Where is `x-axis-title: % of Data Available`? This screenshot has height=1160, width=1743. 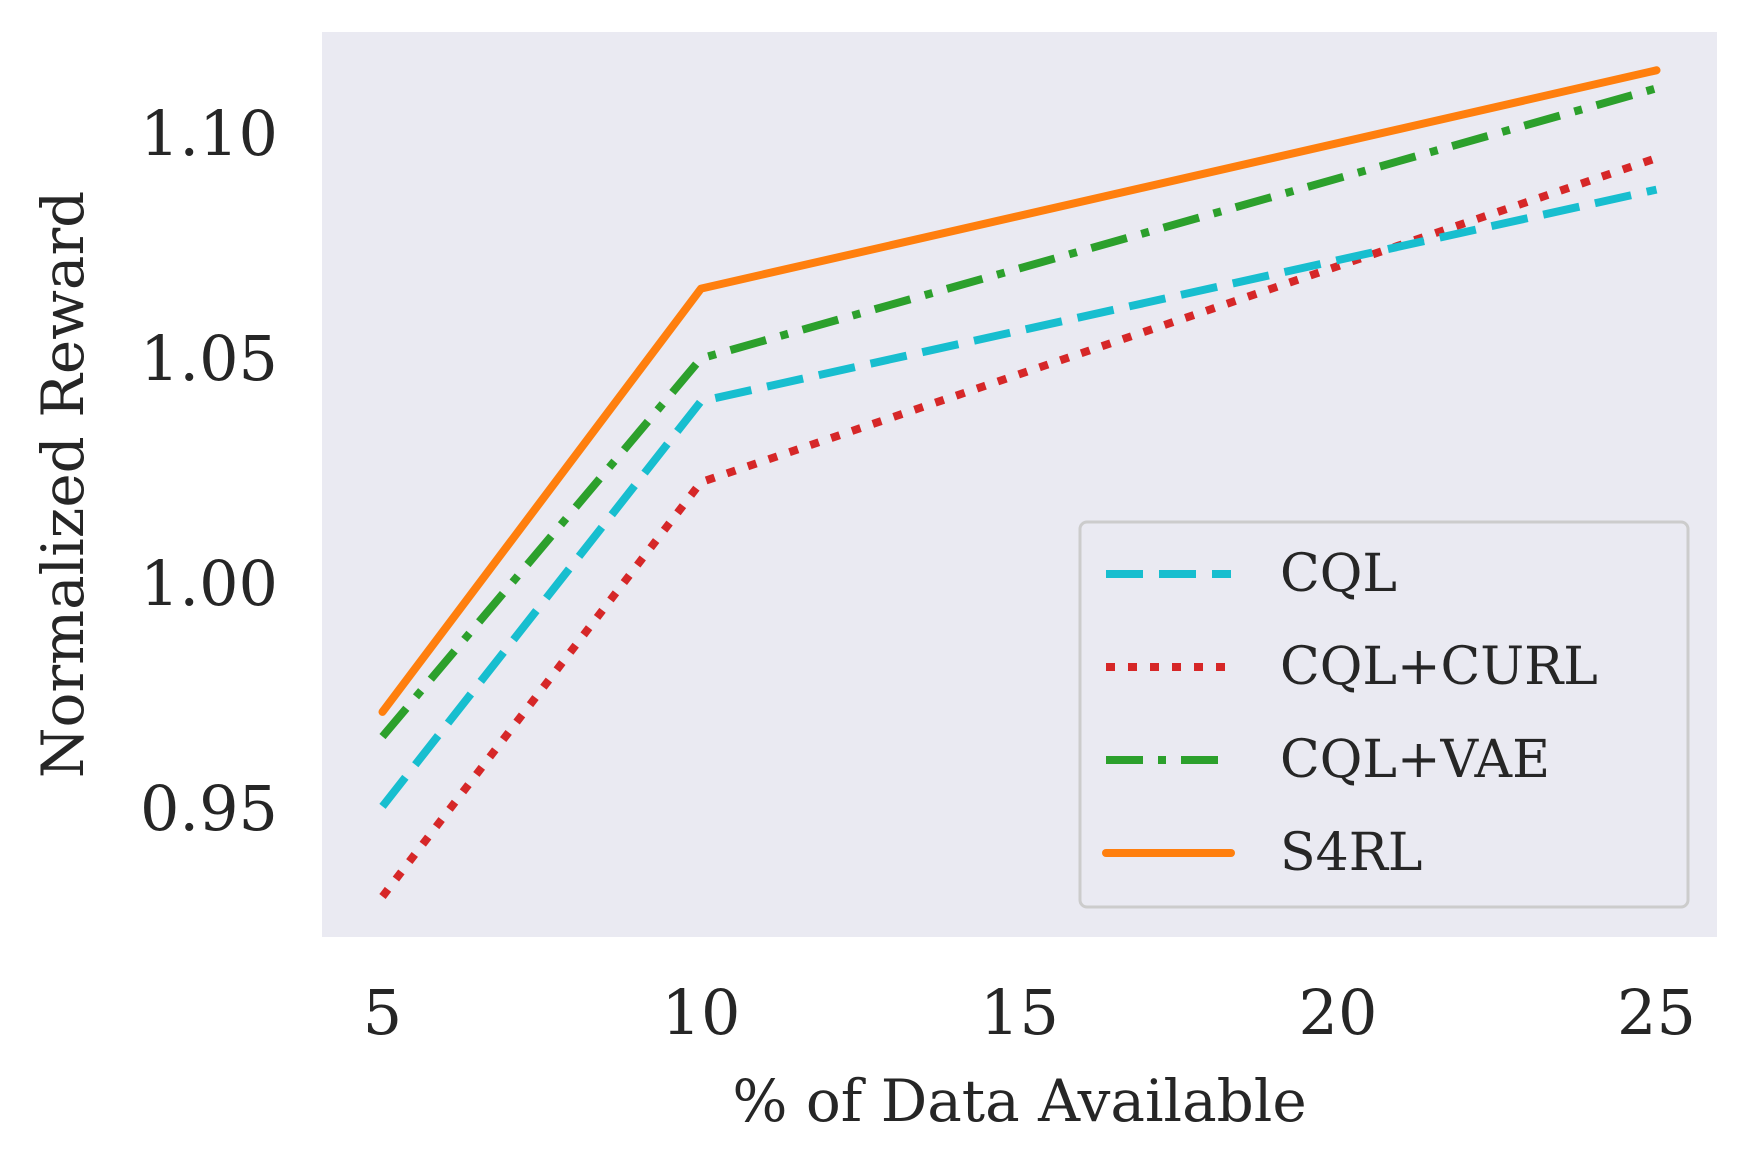 x-axis-title: % of Data Available is located at coordinates (1019, 1101).